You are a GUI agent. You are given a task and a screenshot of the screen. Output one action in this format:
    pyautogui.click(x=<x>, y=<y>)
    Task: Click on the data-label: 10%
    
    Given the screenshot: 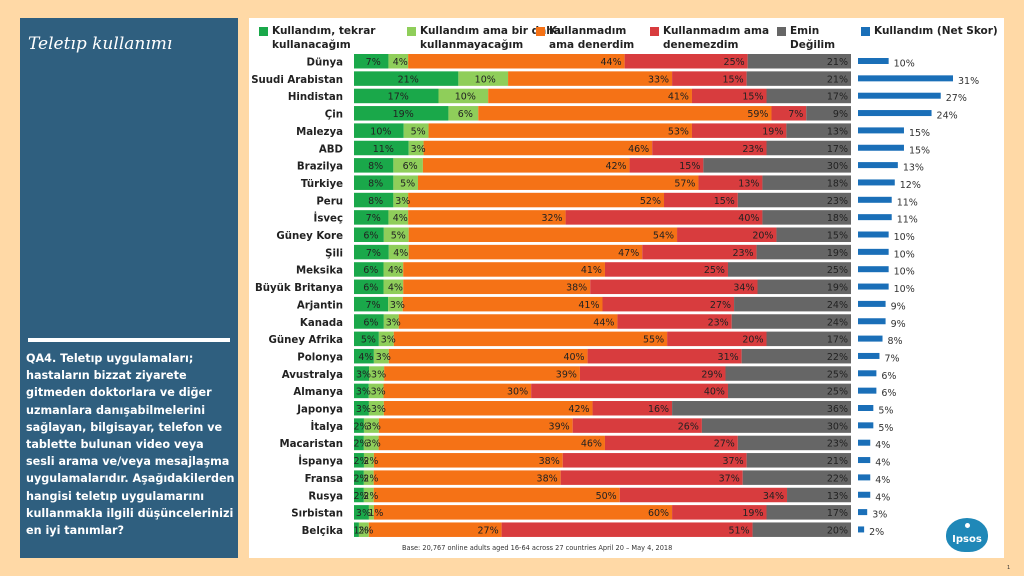 What is the action you would take?
    pyautogui.click(x=485, y=79)
    